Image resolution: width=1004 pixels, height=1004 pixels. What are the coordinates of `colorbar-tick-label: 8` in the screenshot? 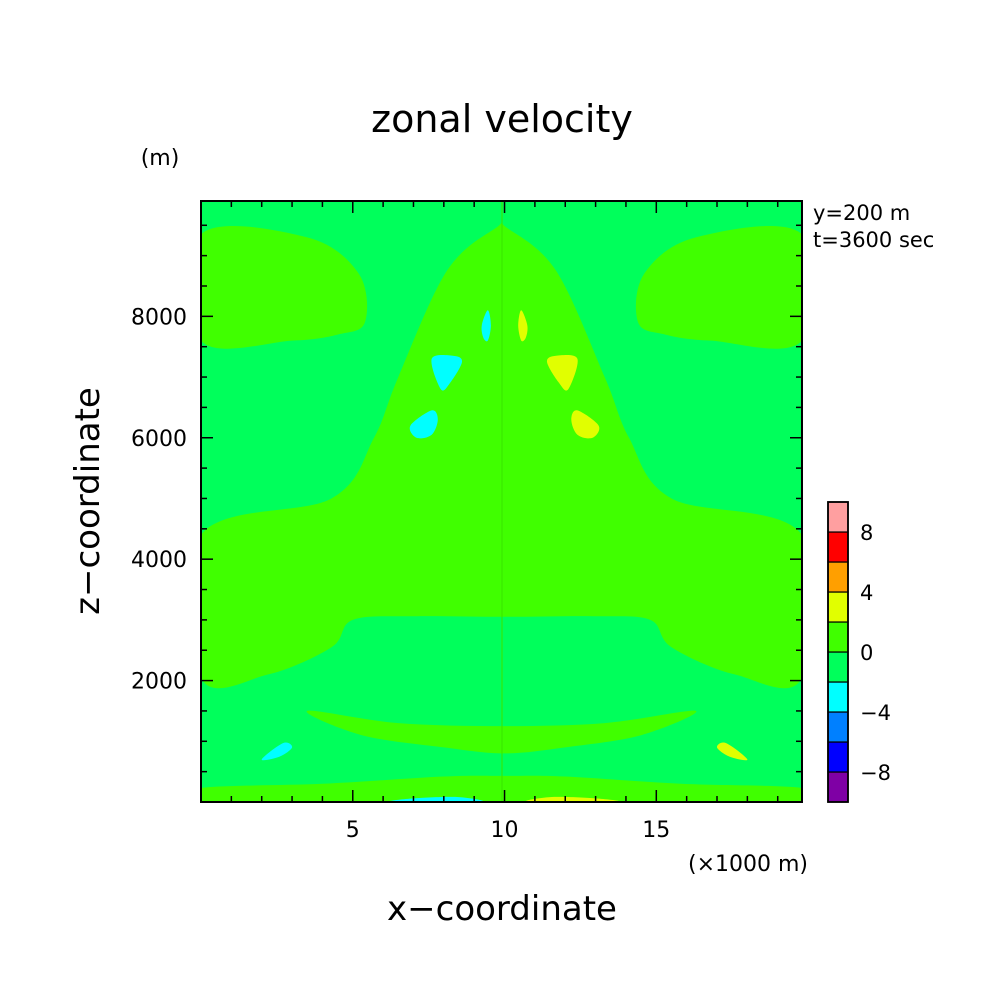 It's located at (866, 533).